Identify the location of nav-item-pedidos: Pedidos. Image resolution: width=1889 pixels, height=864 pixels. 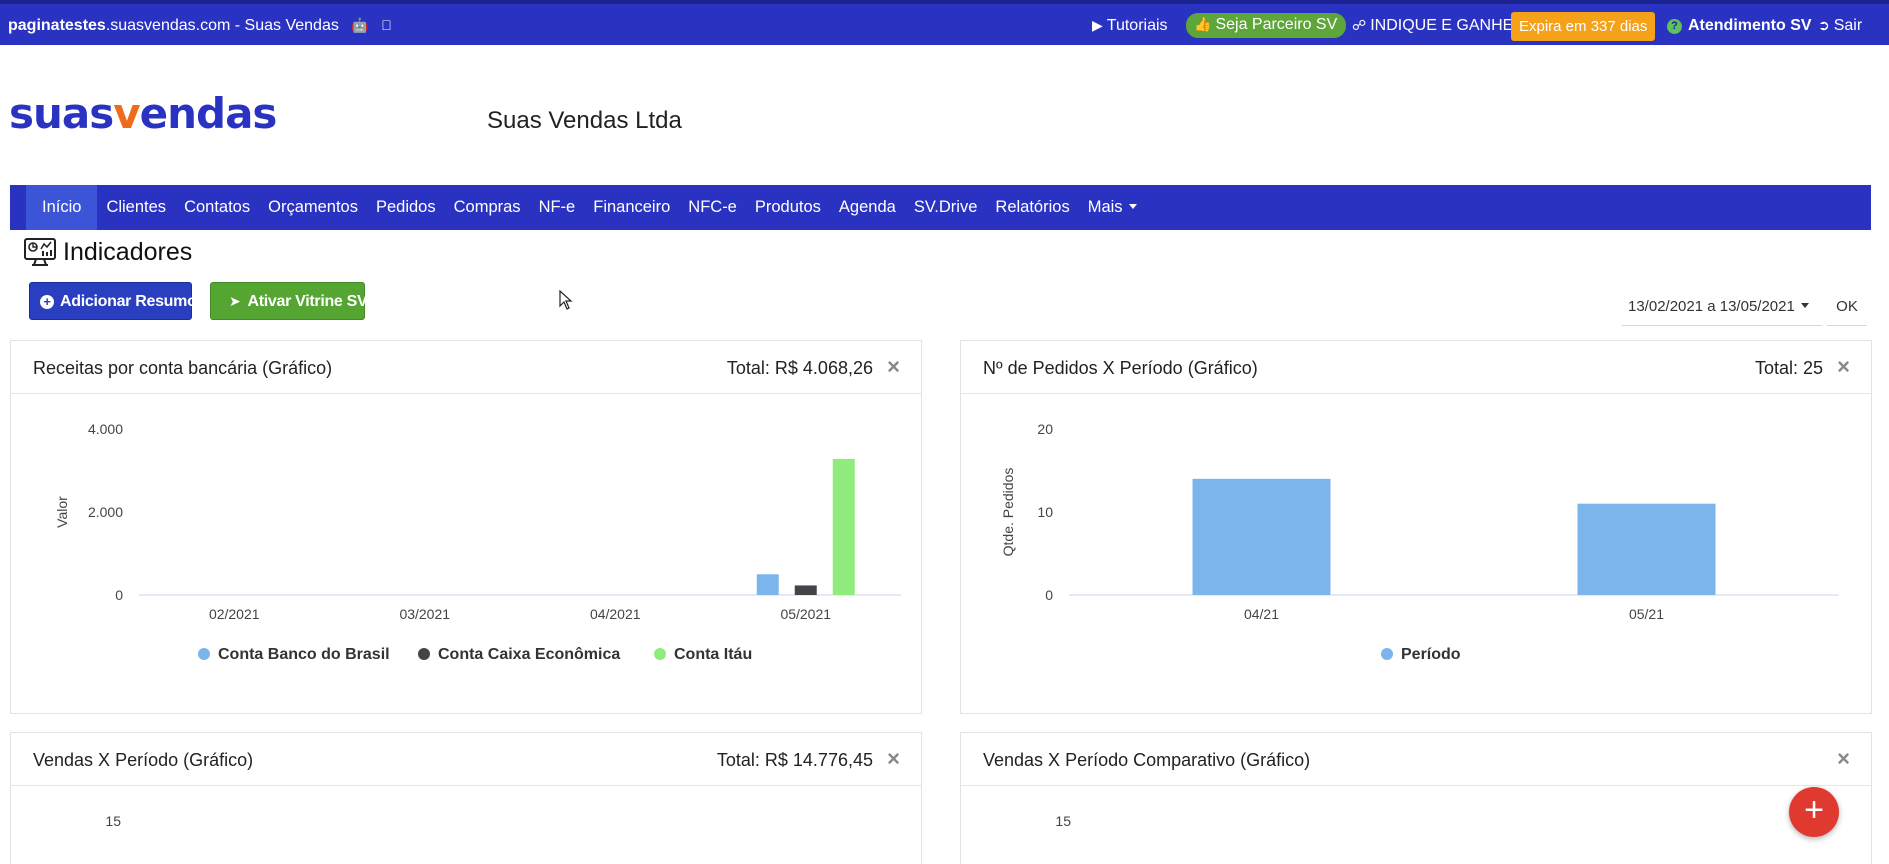
(405, 207).